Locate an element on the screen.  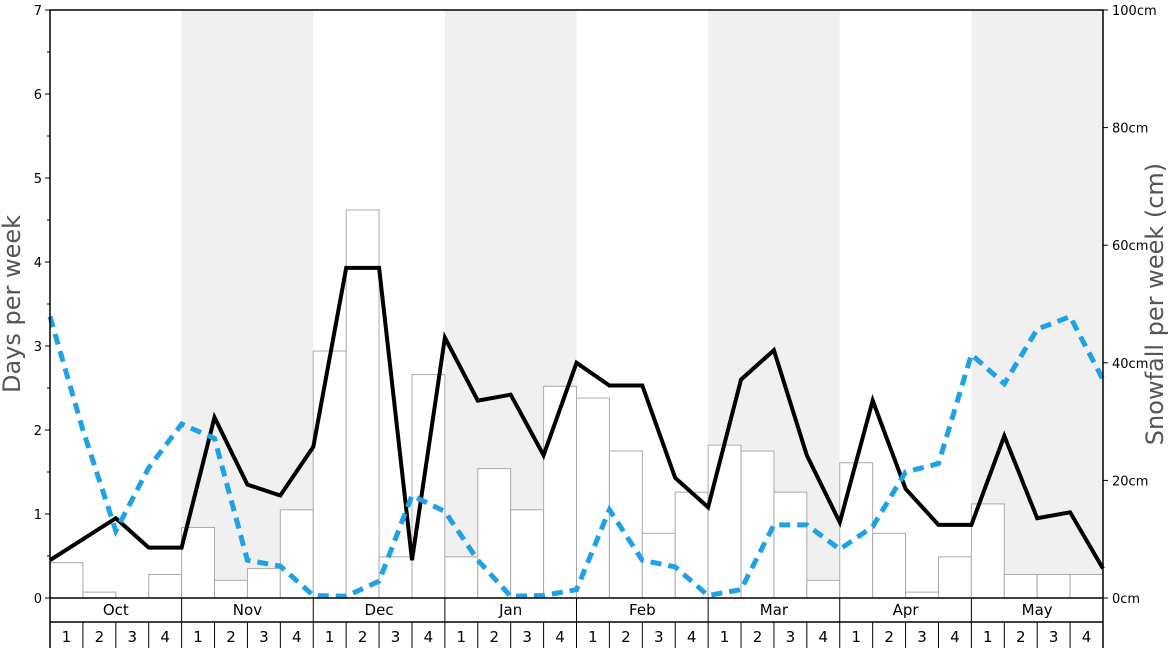
month-shade-nov is located at coordinates (247, 304).